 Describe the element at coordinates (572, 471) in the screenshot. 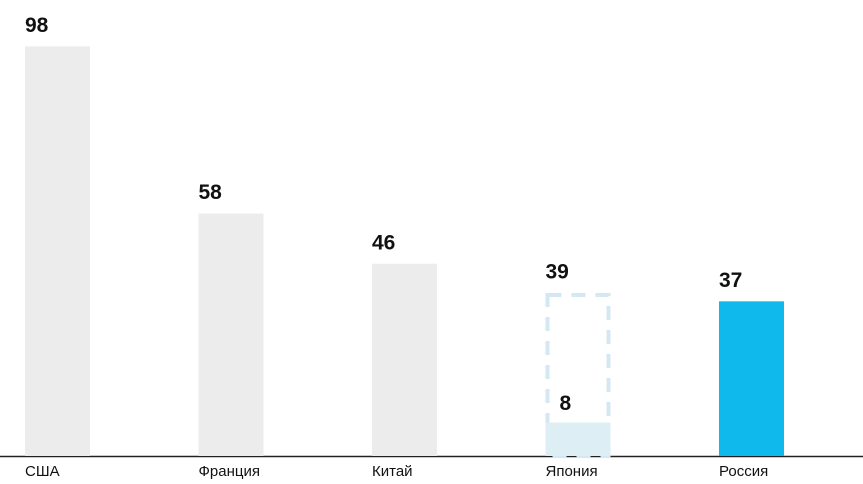

I see `x-tick-label: Япония` at that location.